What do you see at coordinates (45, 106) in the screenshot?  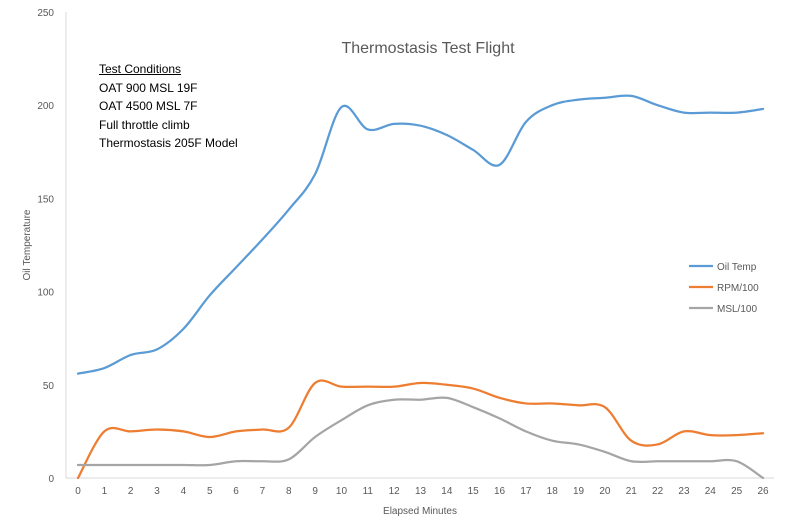 I see `y-tick-label: 200` at bounding box center [45, 106].